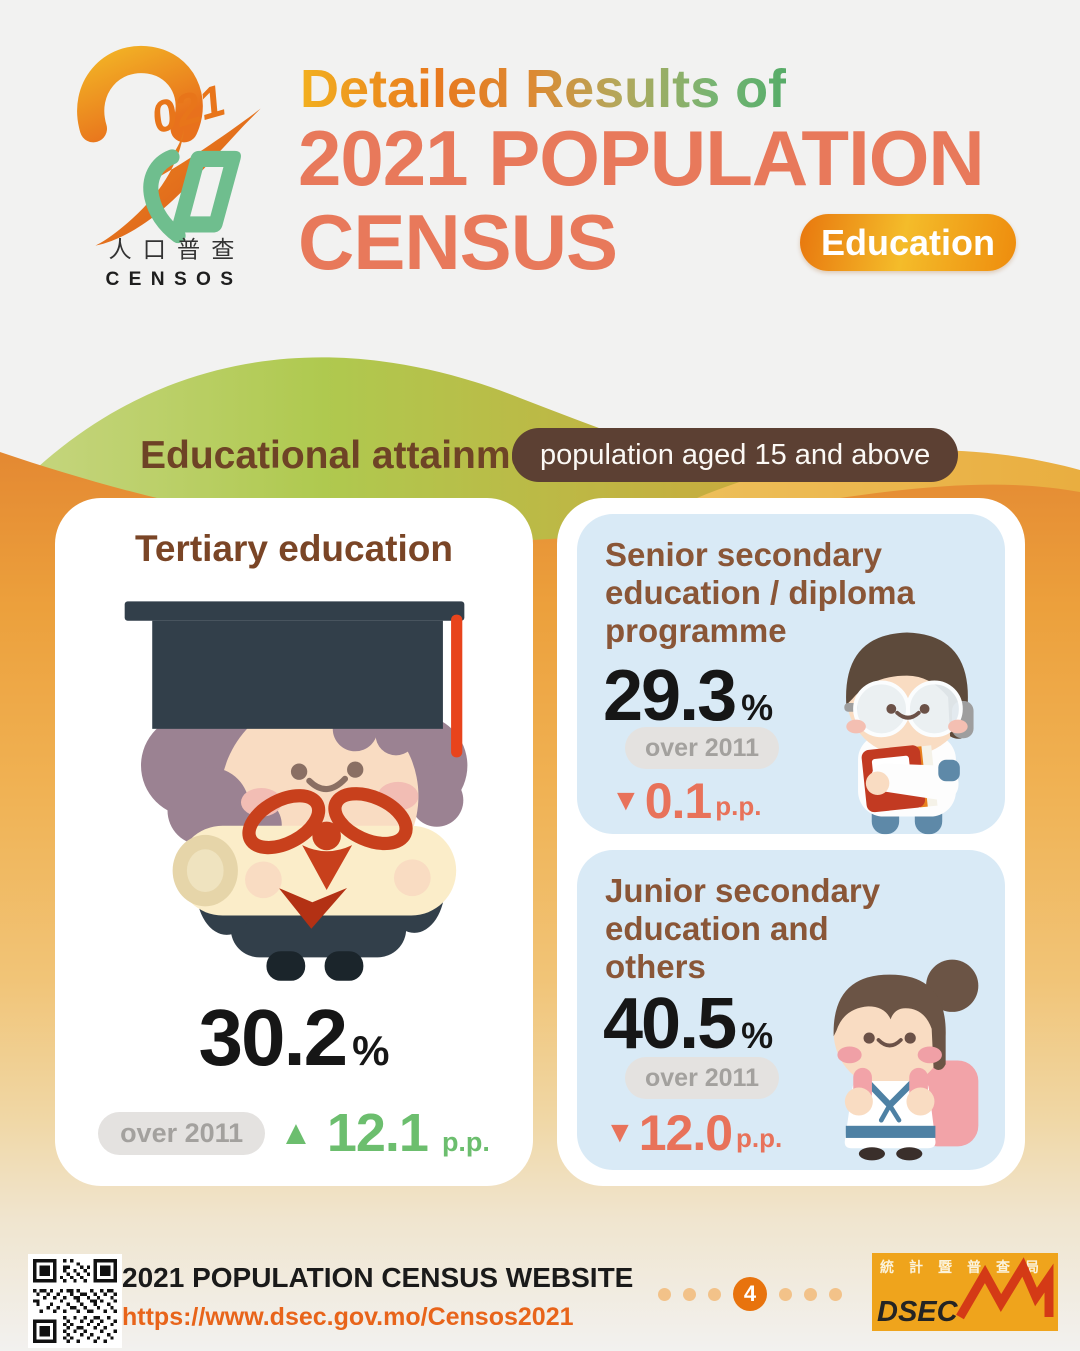 The height and width of the screenshot is (1351, 1080). What do you see at coordinates (670, 1024) in the screenshot?
I see `junior-value: 40.5` at bounding box center [670, 1024].